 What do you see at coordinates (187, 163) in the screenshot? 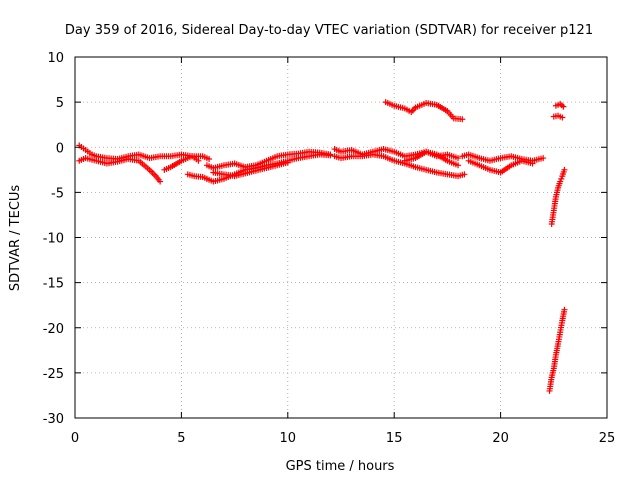
I see `series-track-c` at bounding box center [187, 163].